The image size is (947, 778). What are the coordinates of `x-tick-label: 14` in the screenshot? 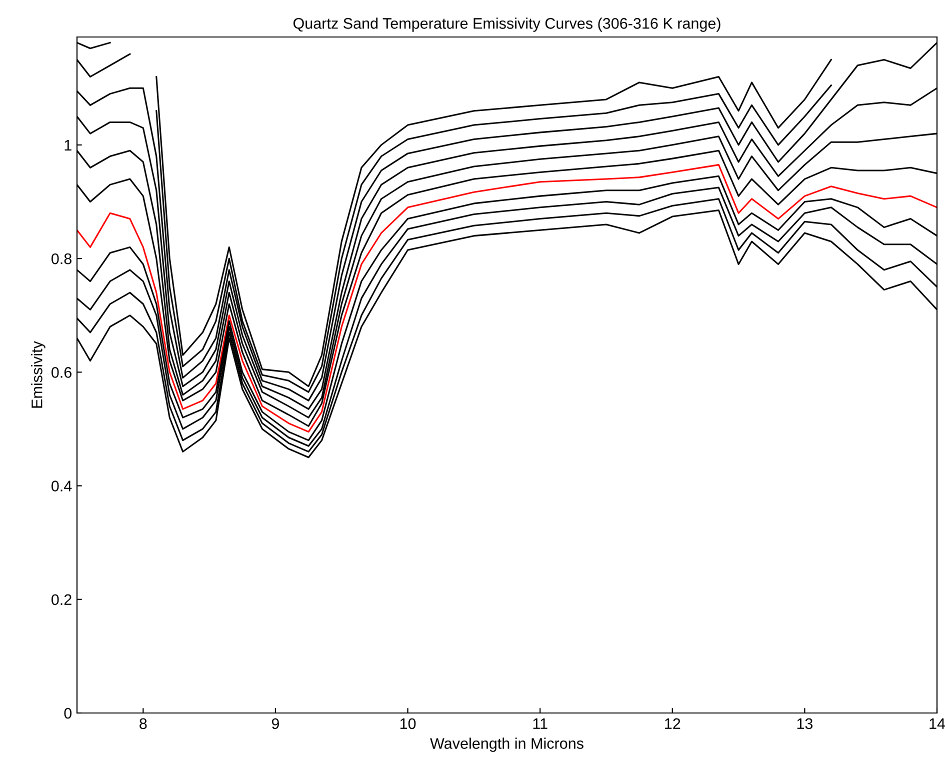 It's located at (938, 723).